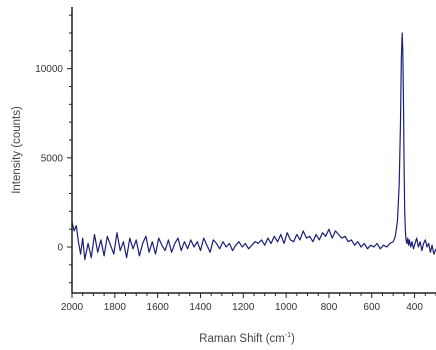  Describe the element at coordinates (52, 158) in the screenshot. I see `y-tick-label: 5000` at that location.